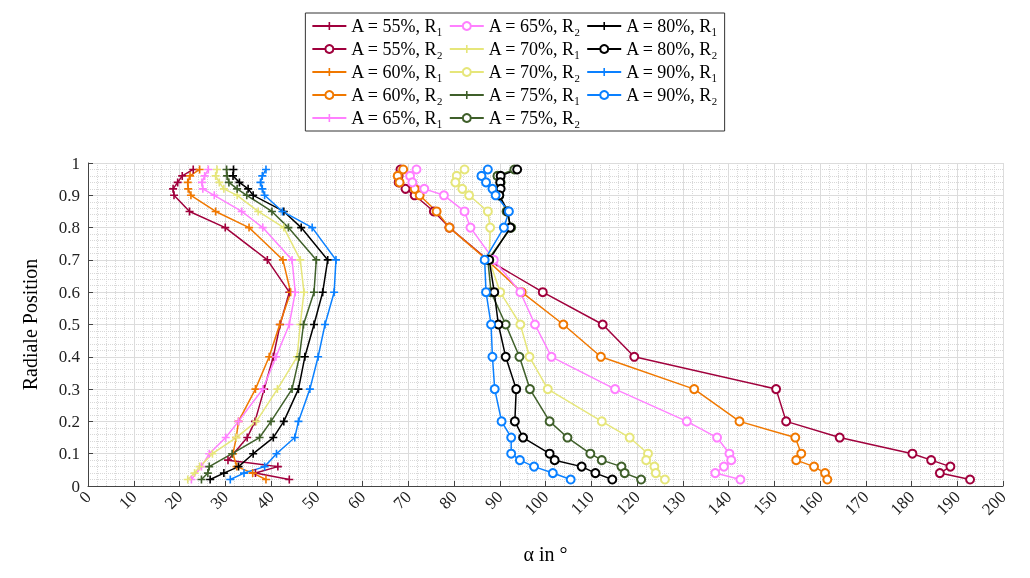  Describe the element at coordinates (948, 503) in the screenshot. I see `x-tick-label: 190` at that location.